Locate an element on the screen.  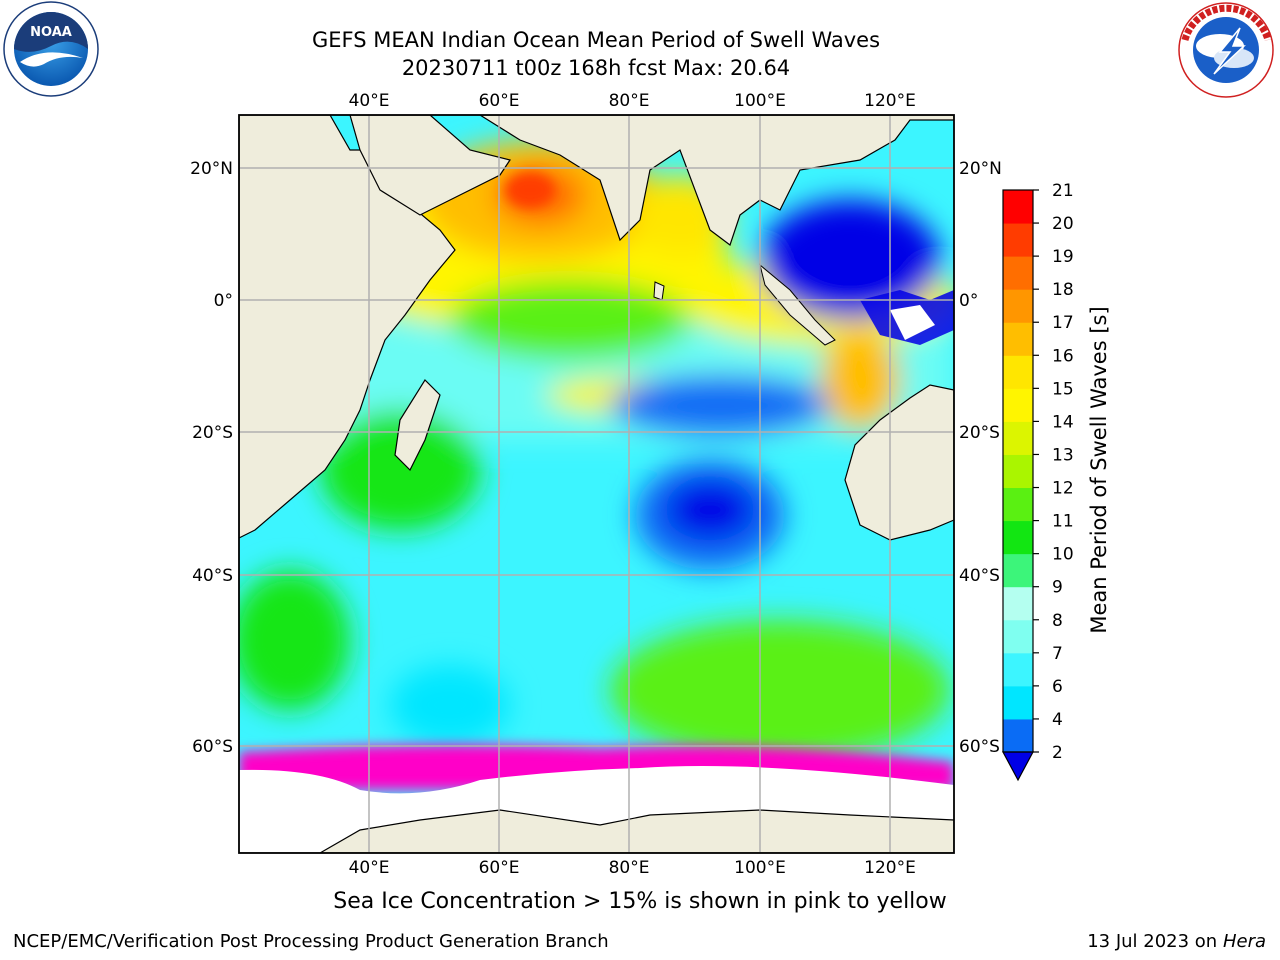
colorbar-tick-label: 14 is located at coordinates (1063, 422).